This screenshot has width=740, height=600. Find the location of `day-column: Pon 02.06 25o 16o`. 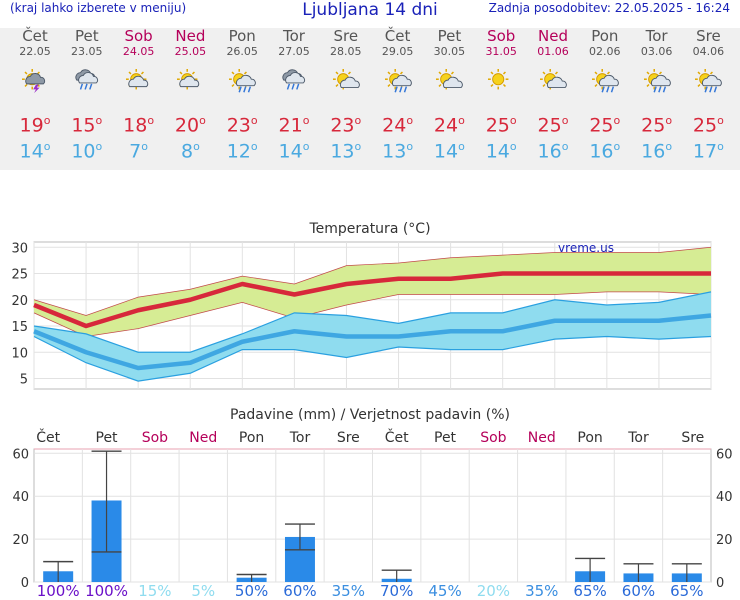

day-column: Pon 02.06 25o 16o is located at coordinates (605, 95).